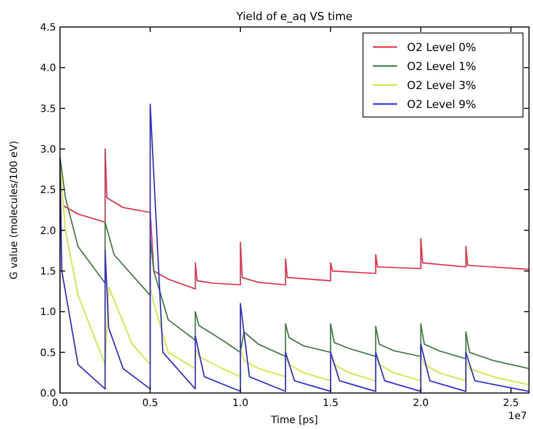  Describe the element at coordinates (441, 85) in the screenshot. I see `legend-label: O2 Level 3%` at that location.